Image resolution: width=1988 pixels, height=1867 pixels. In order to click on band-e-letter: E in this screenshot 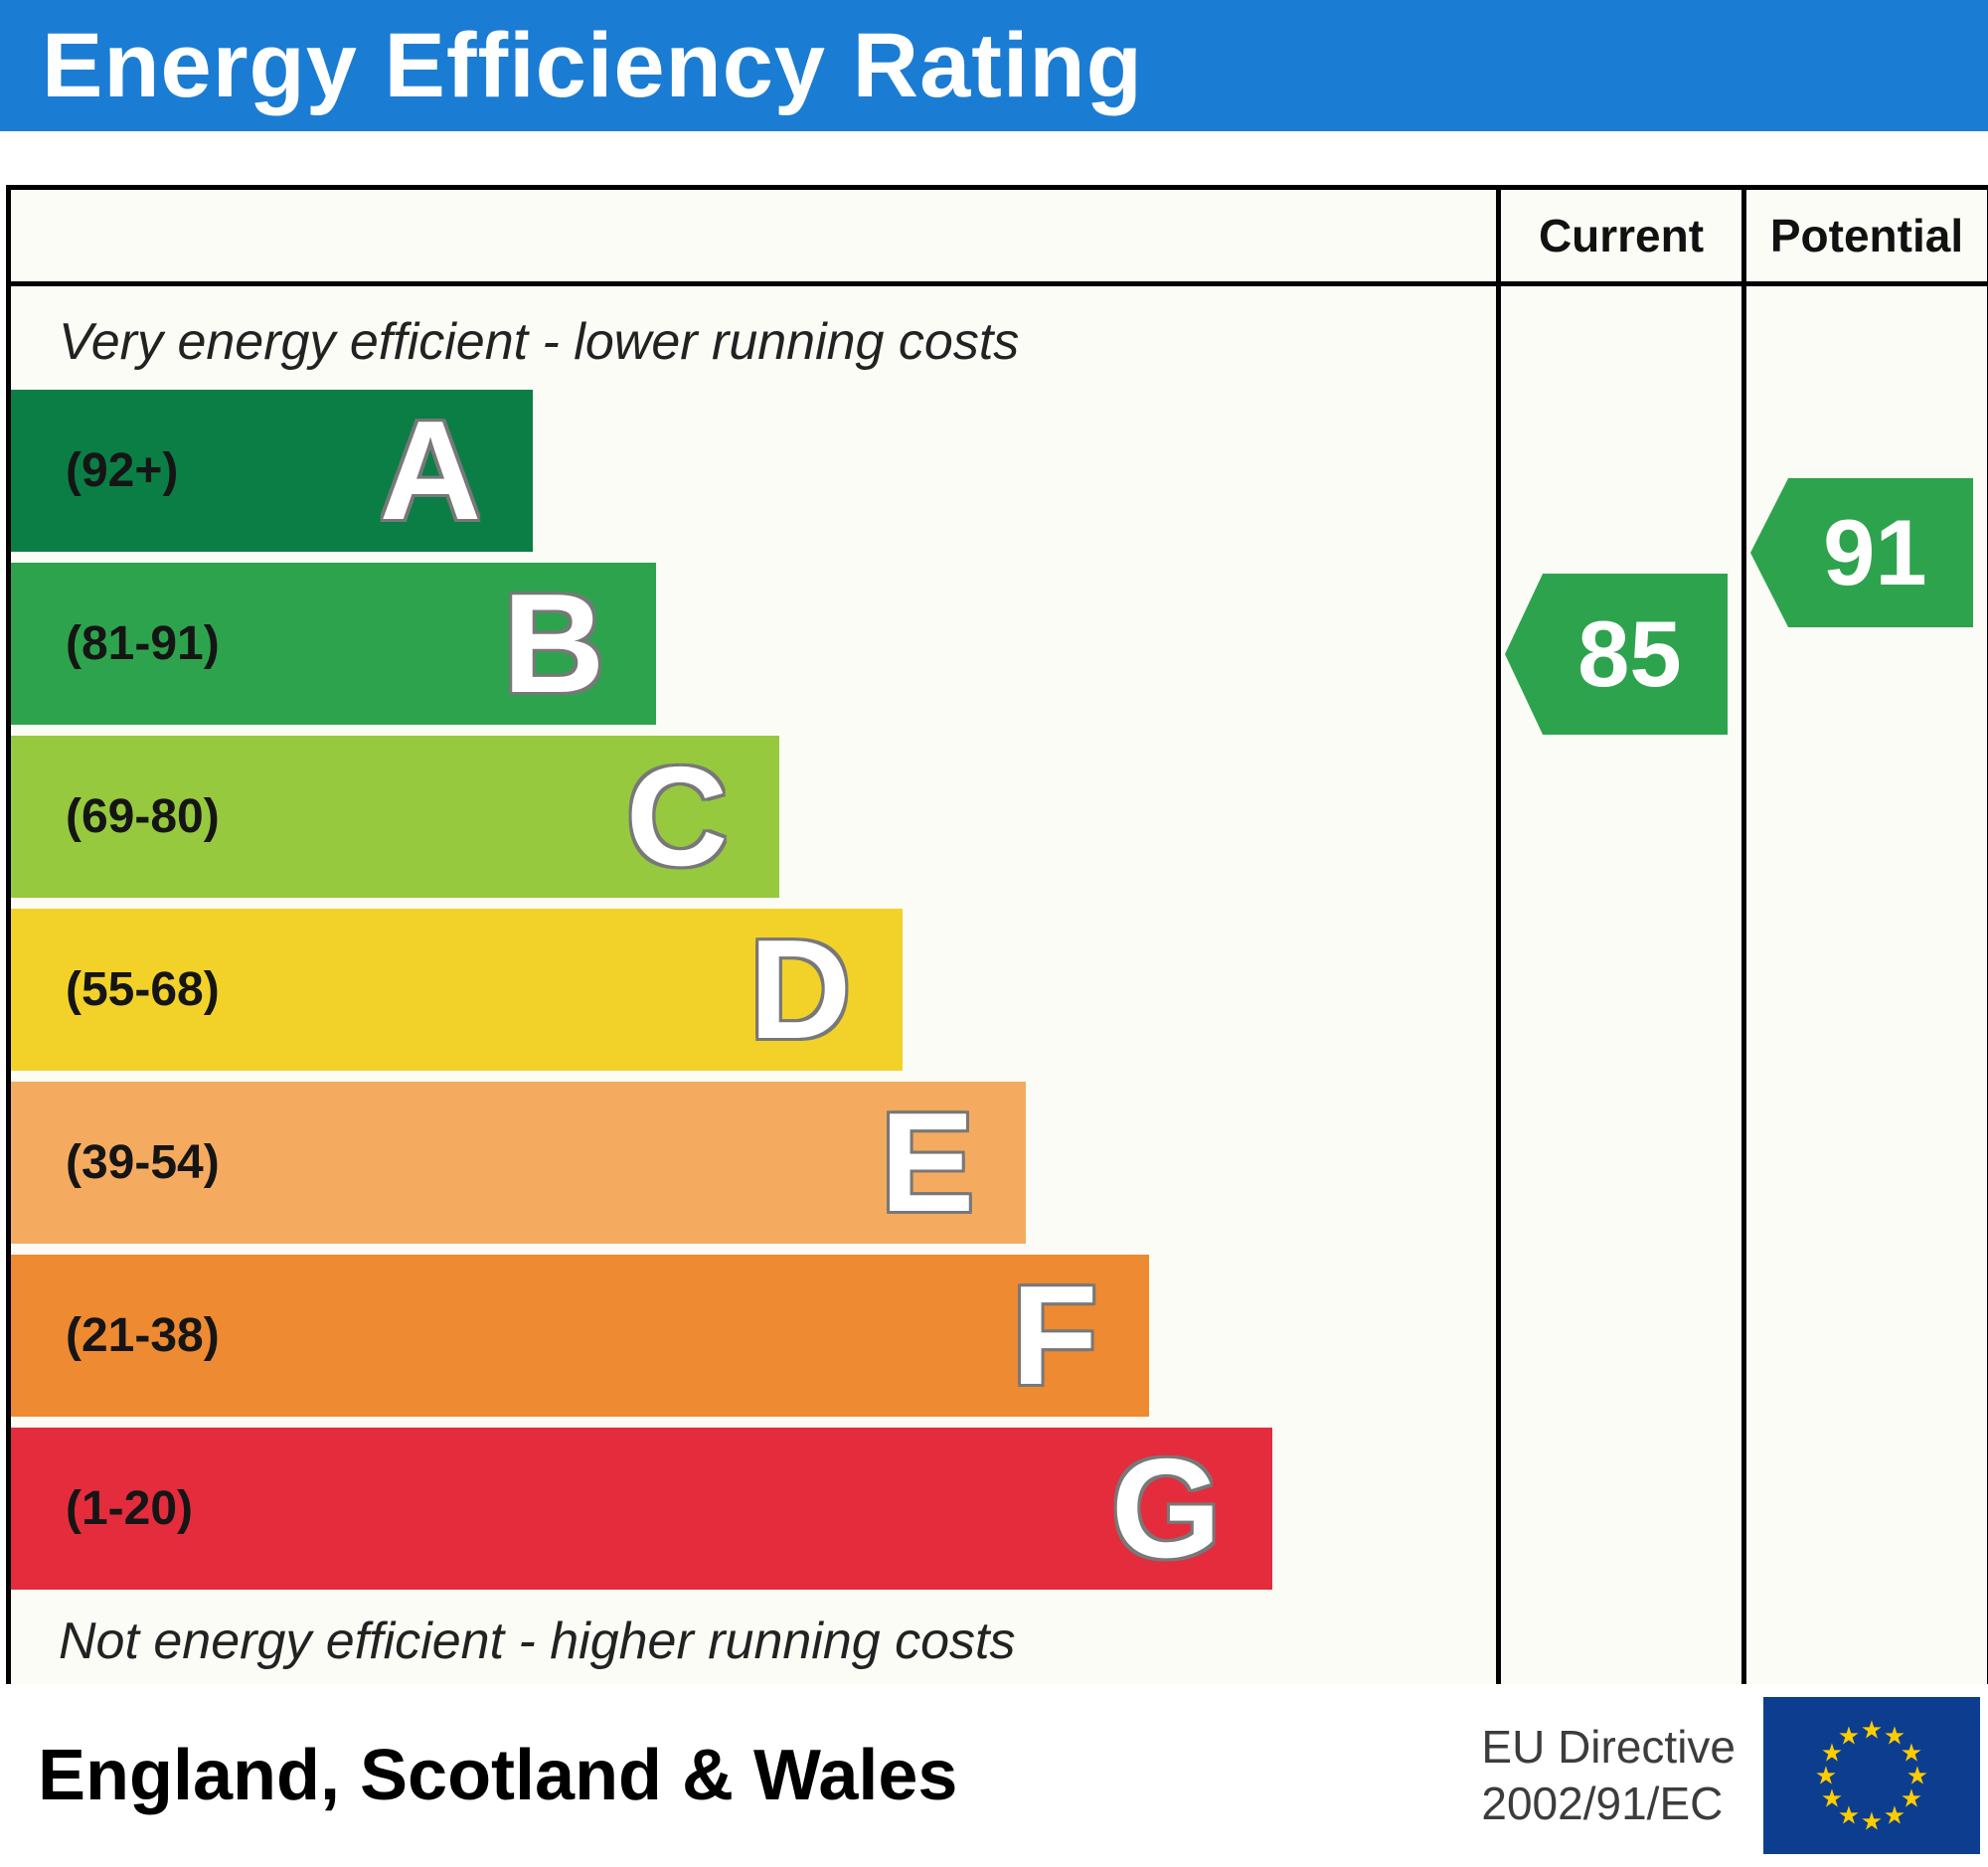, I will do `click(927, 1162)`.